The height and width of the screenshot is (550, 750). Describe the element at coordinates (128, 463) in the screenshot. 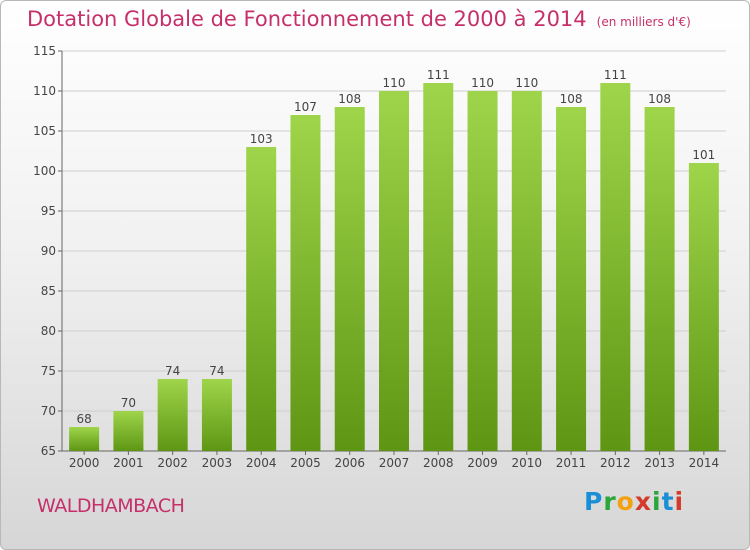

I see `x-tick-label: 2001` at that location.